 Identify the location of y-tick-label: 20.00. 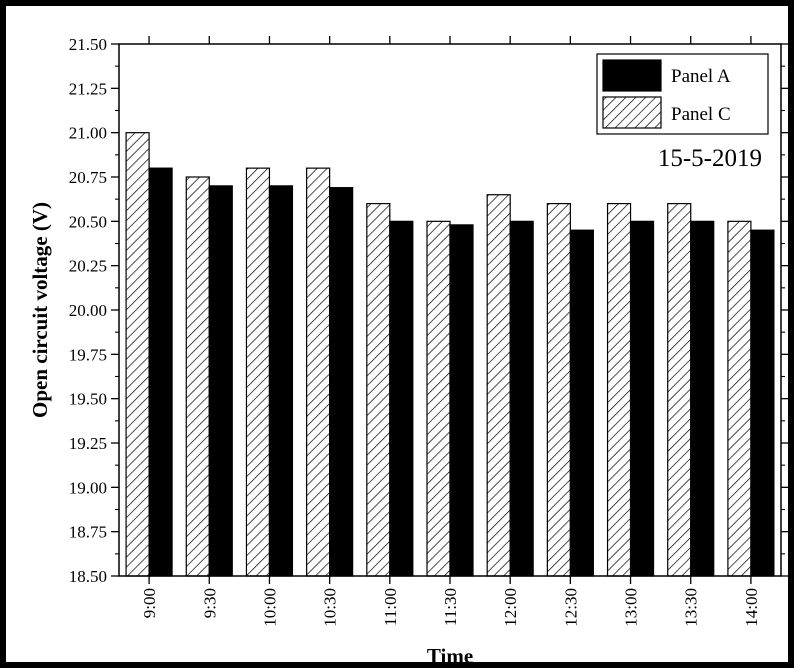
(88, 310).